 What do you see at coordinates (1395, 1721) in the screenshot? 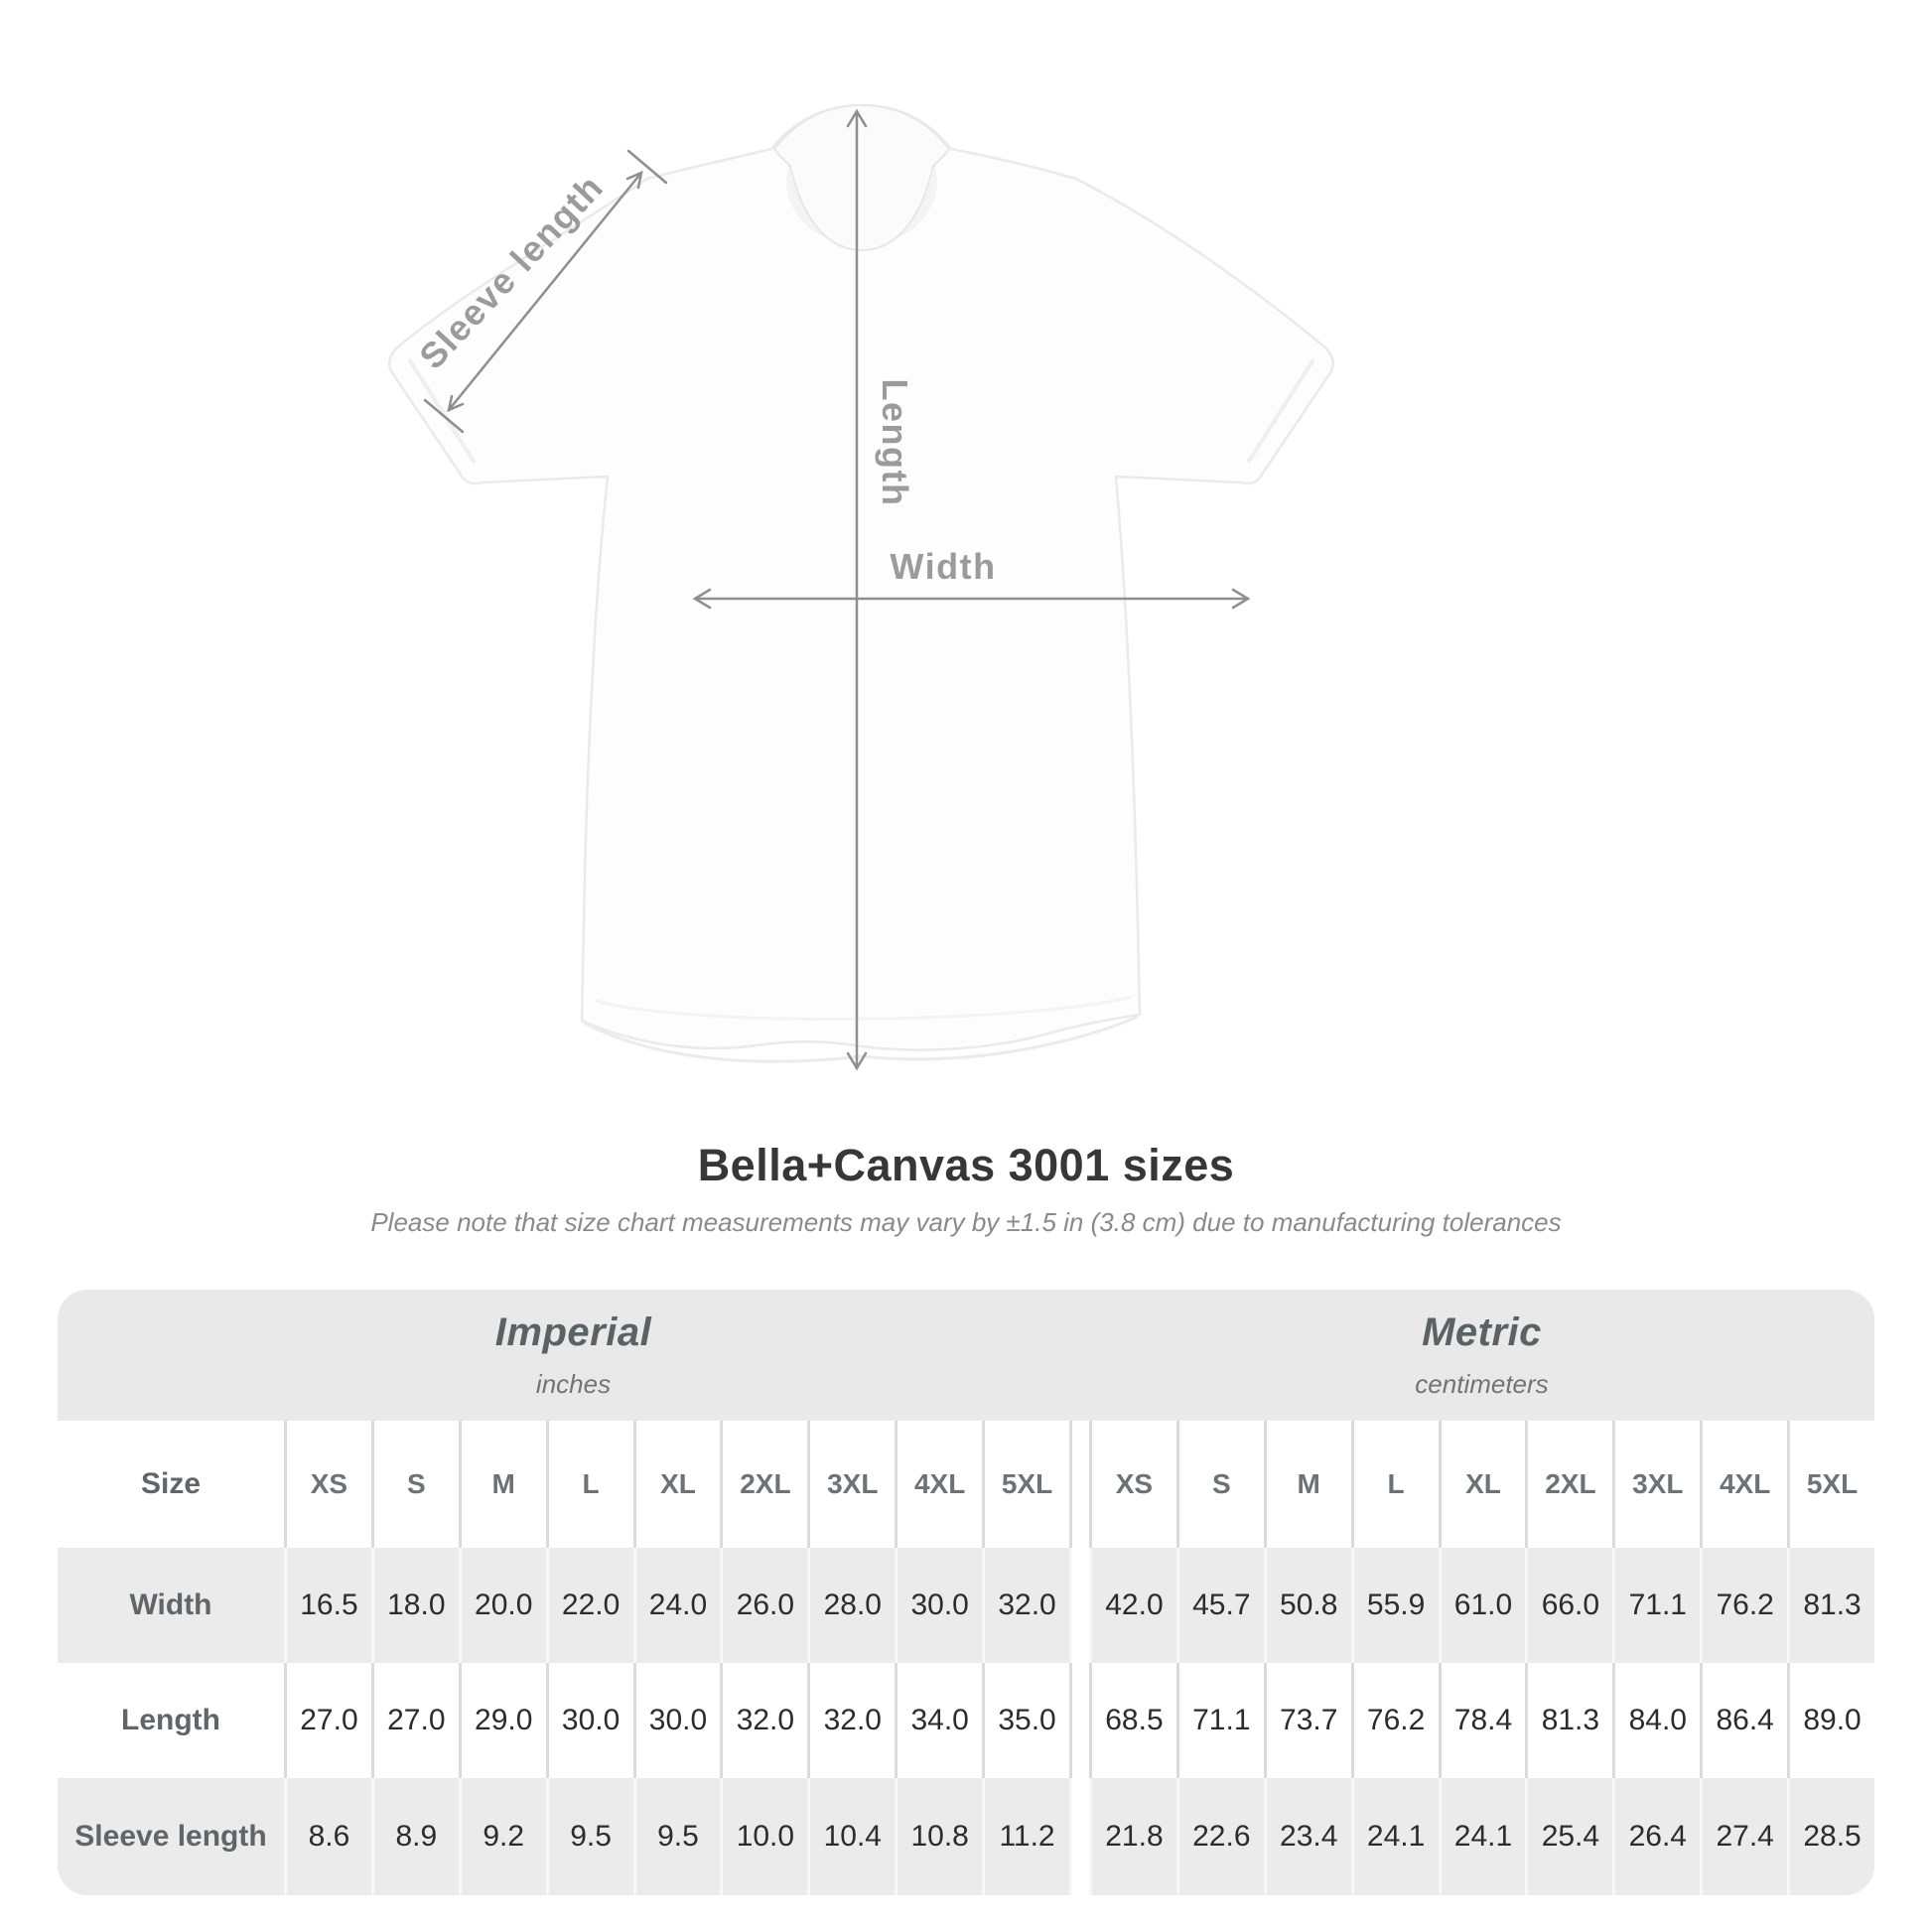
I see `length-metric-cell: 76.2` at bounding box center [1395, 1721].